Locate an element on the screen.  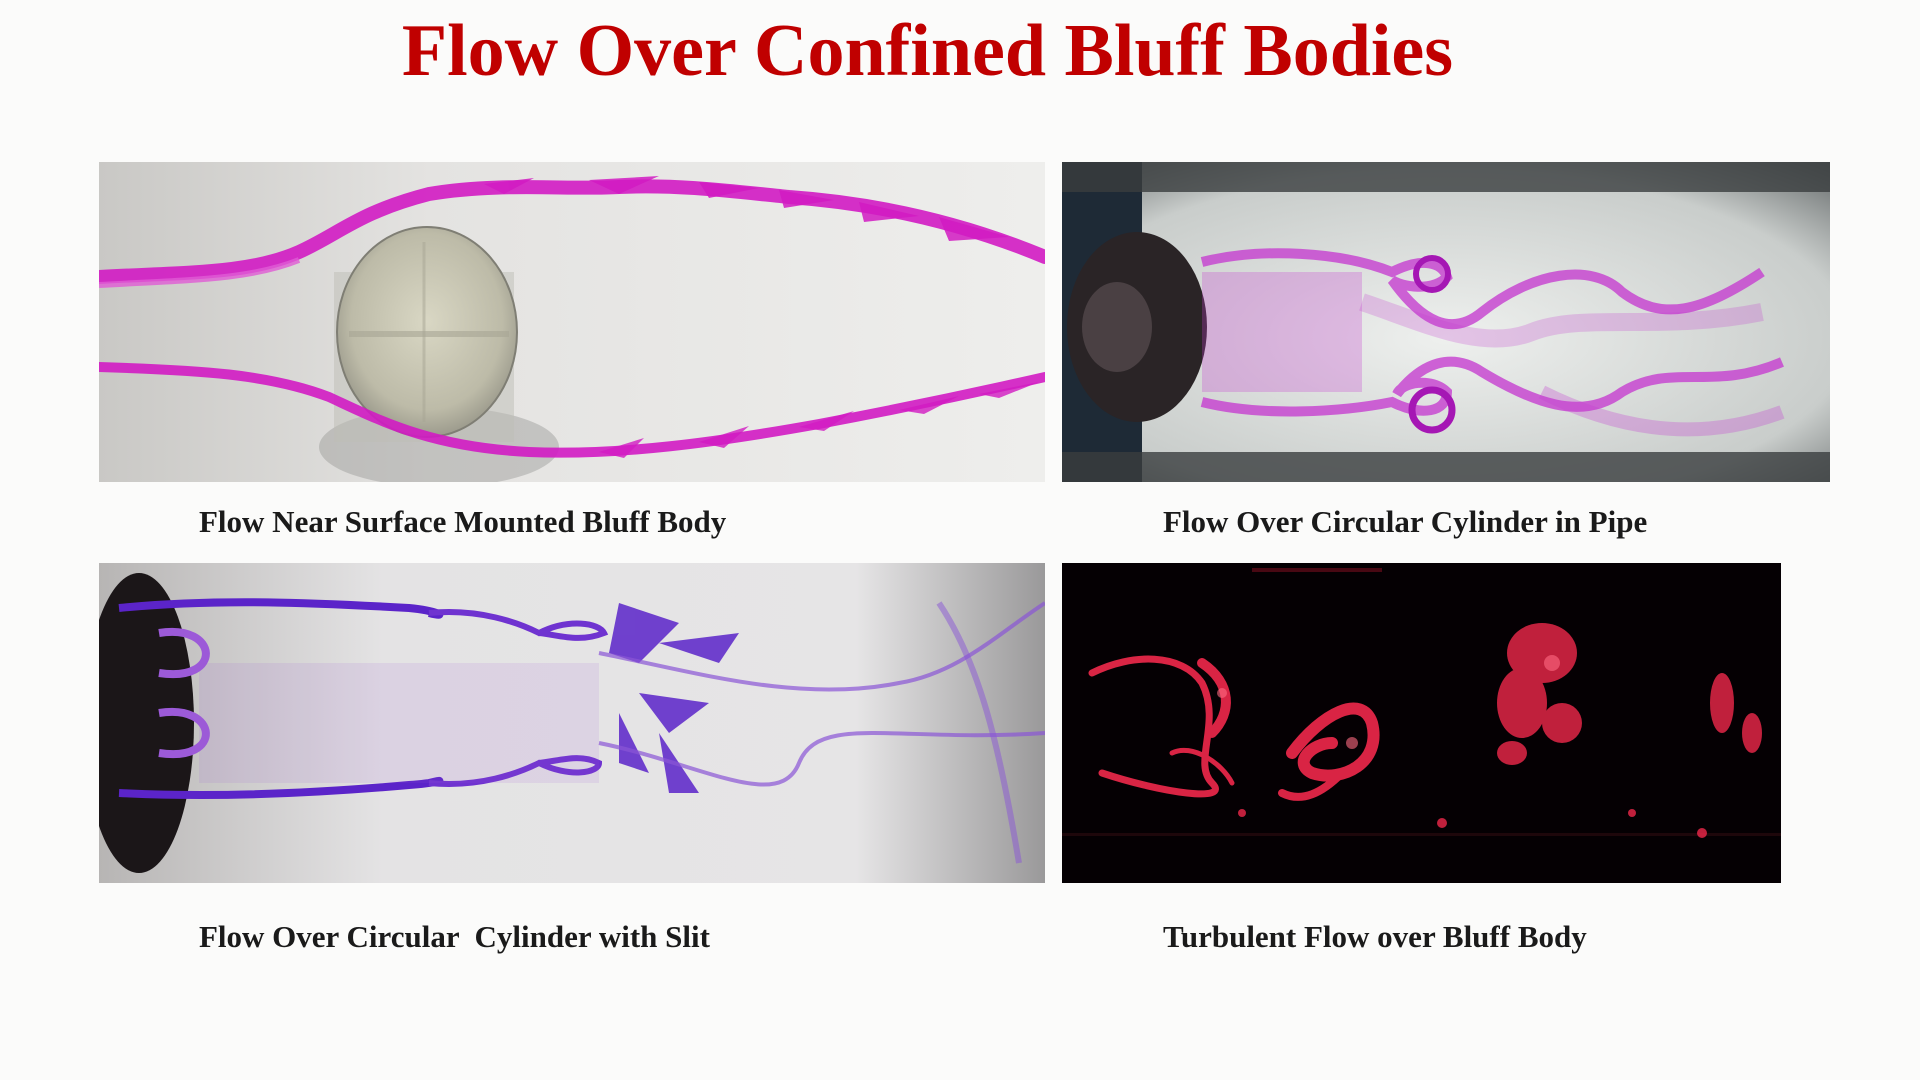
flow-image-surface-mounted-bluff-body is located at coordinates (572, 322).